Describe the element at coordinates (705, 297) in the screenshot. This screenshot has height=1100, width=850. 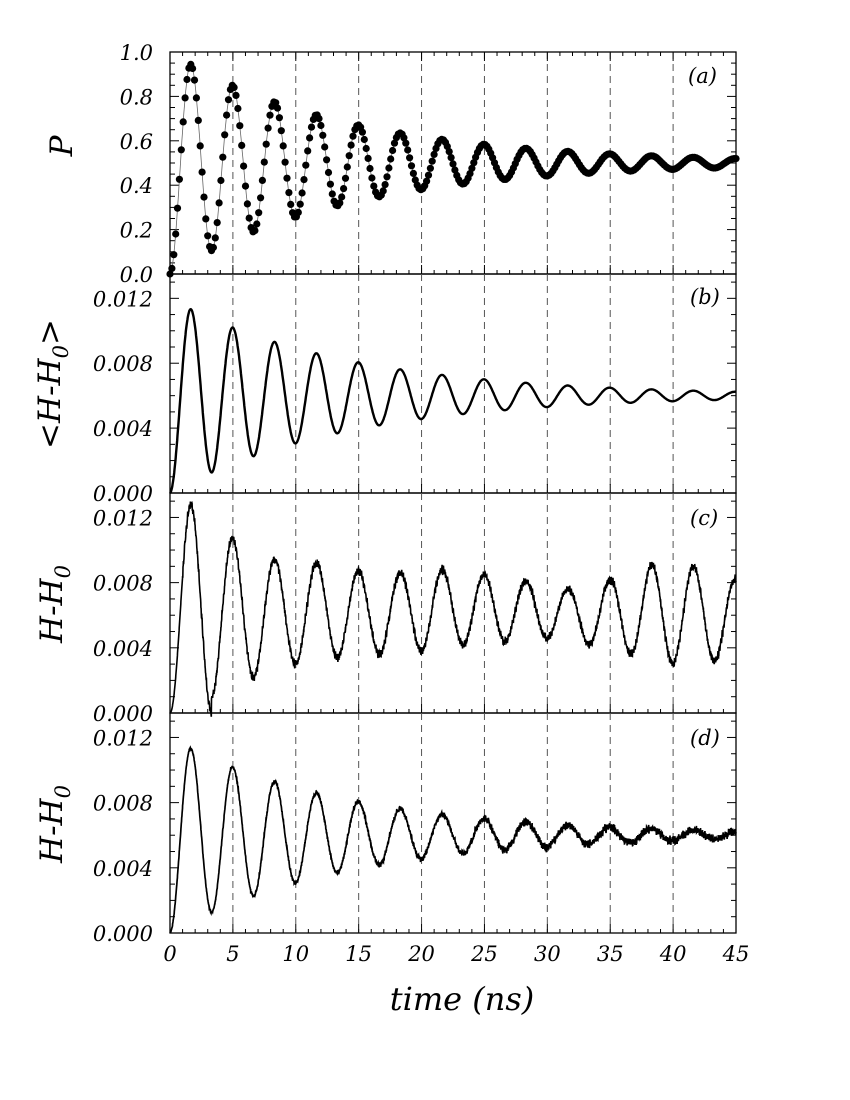
I see `panel-tag-b: (b)` at that location.